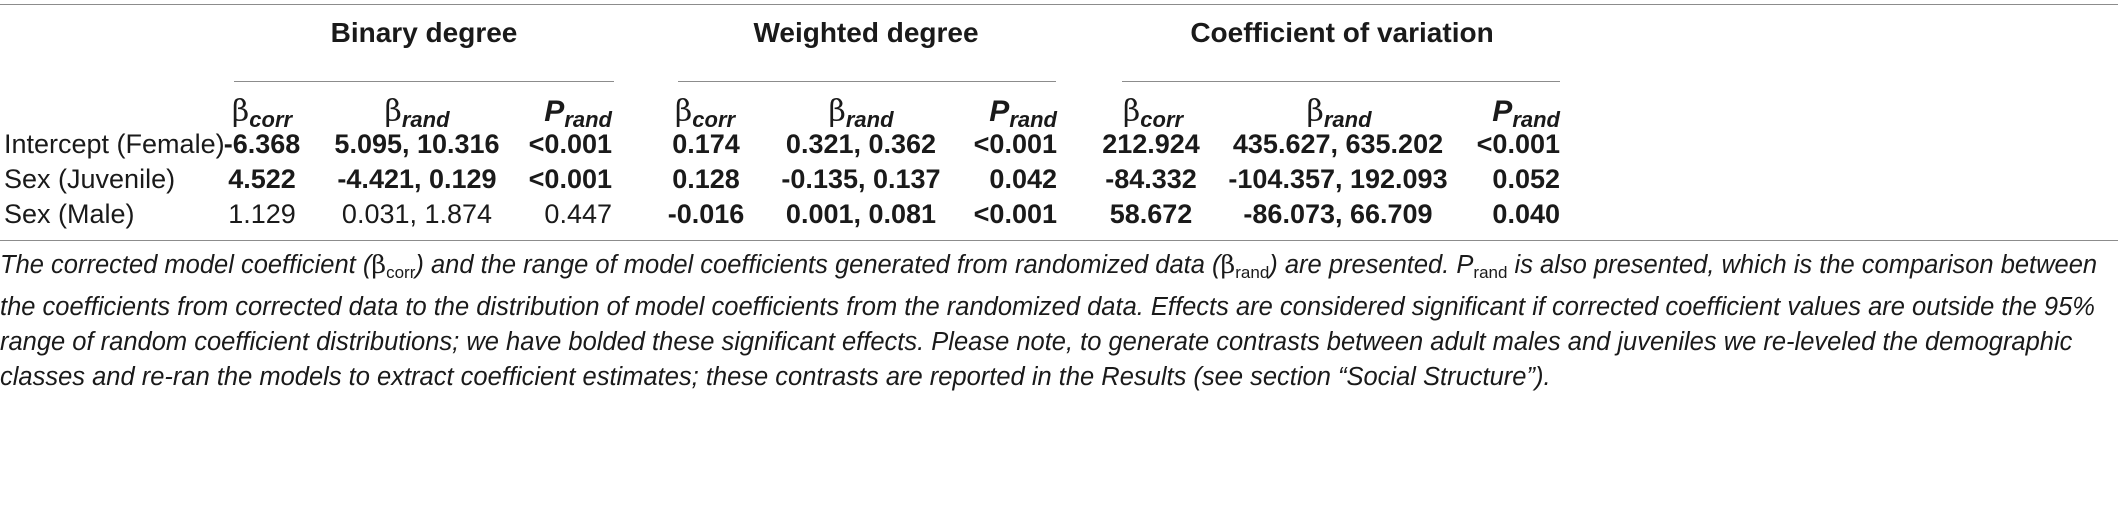 The height and width of the screenshot is (522, 2118). What do you see at coordinates (1526, 214) in the screenshot?
I see `table-cell: 0.040` at bounding box center [1526, 214].